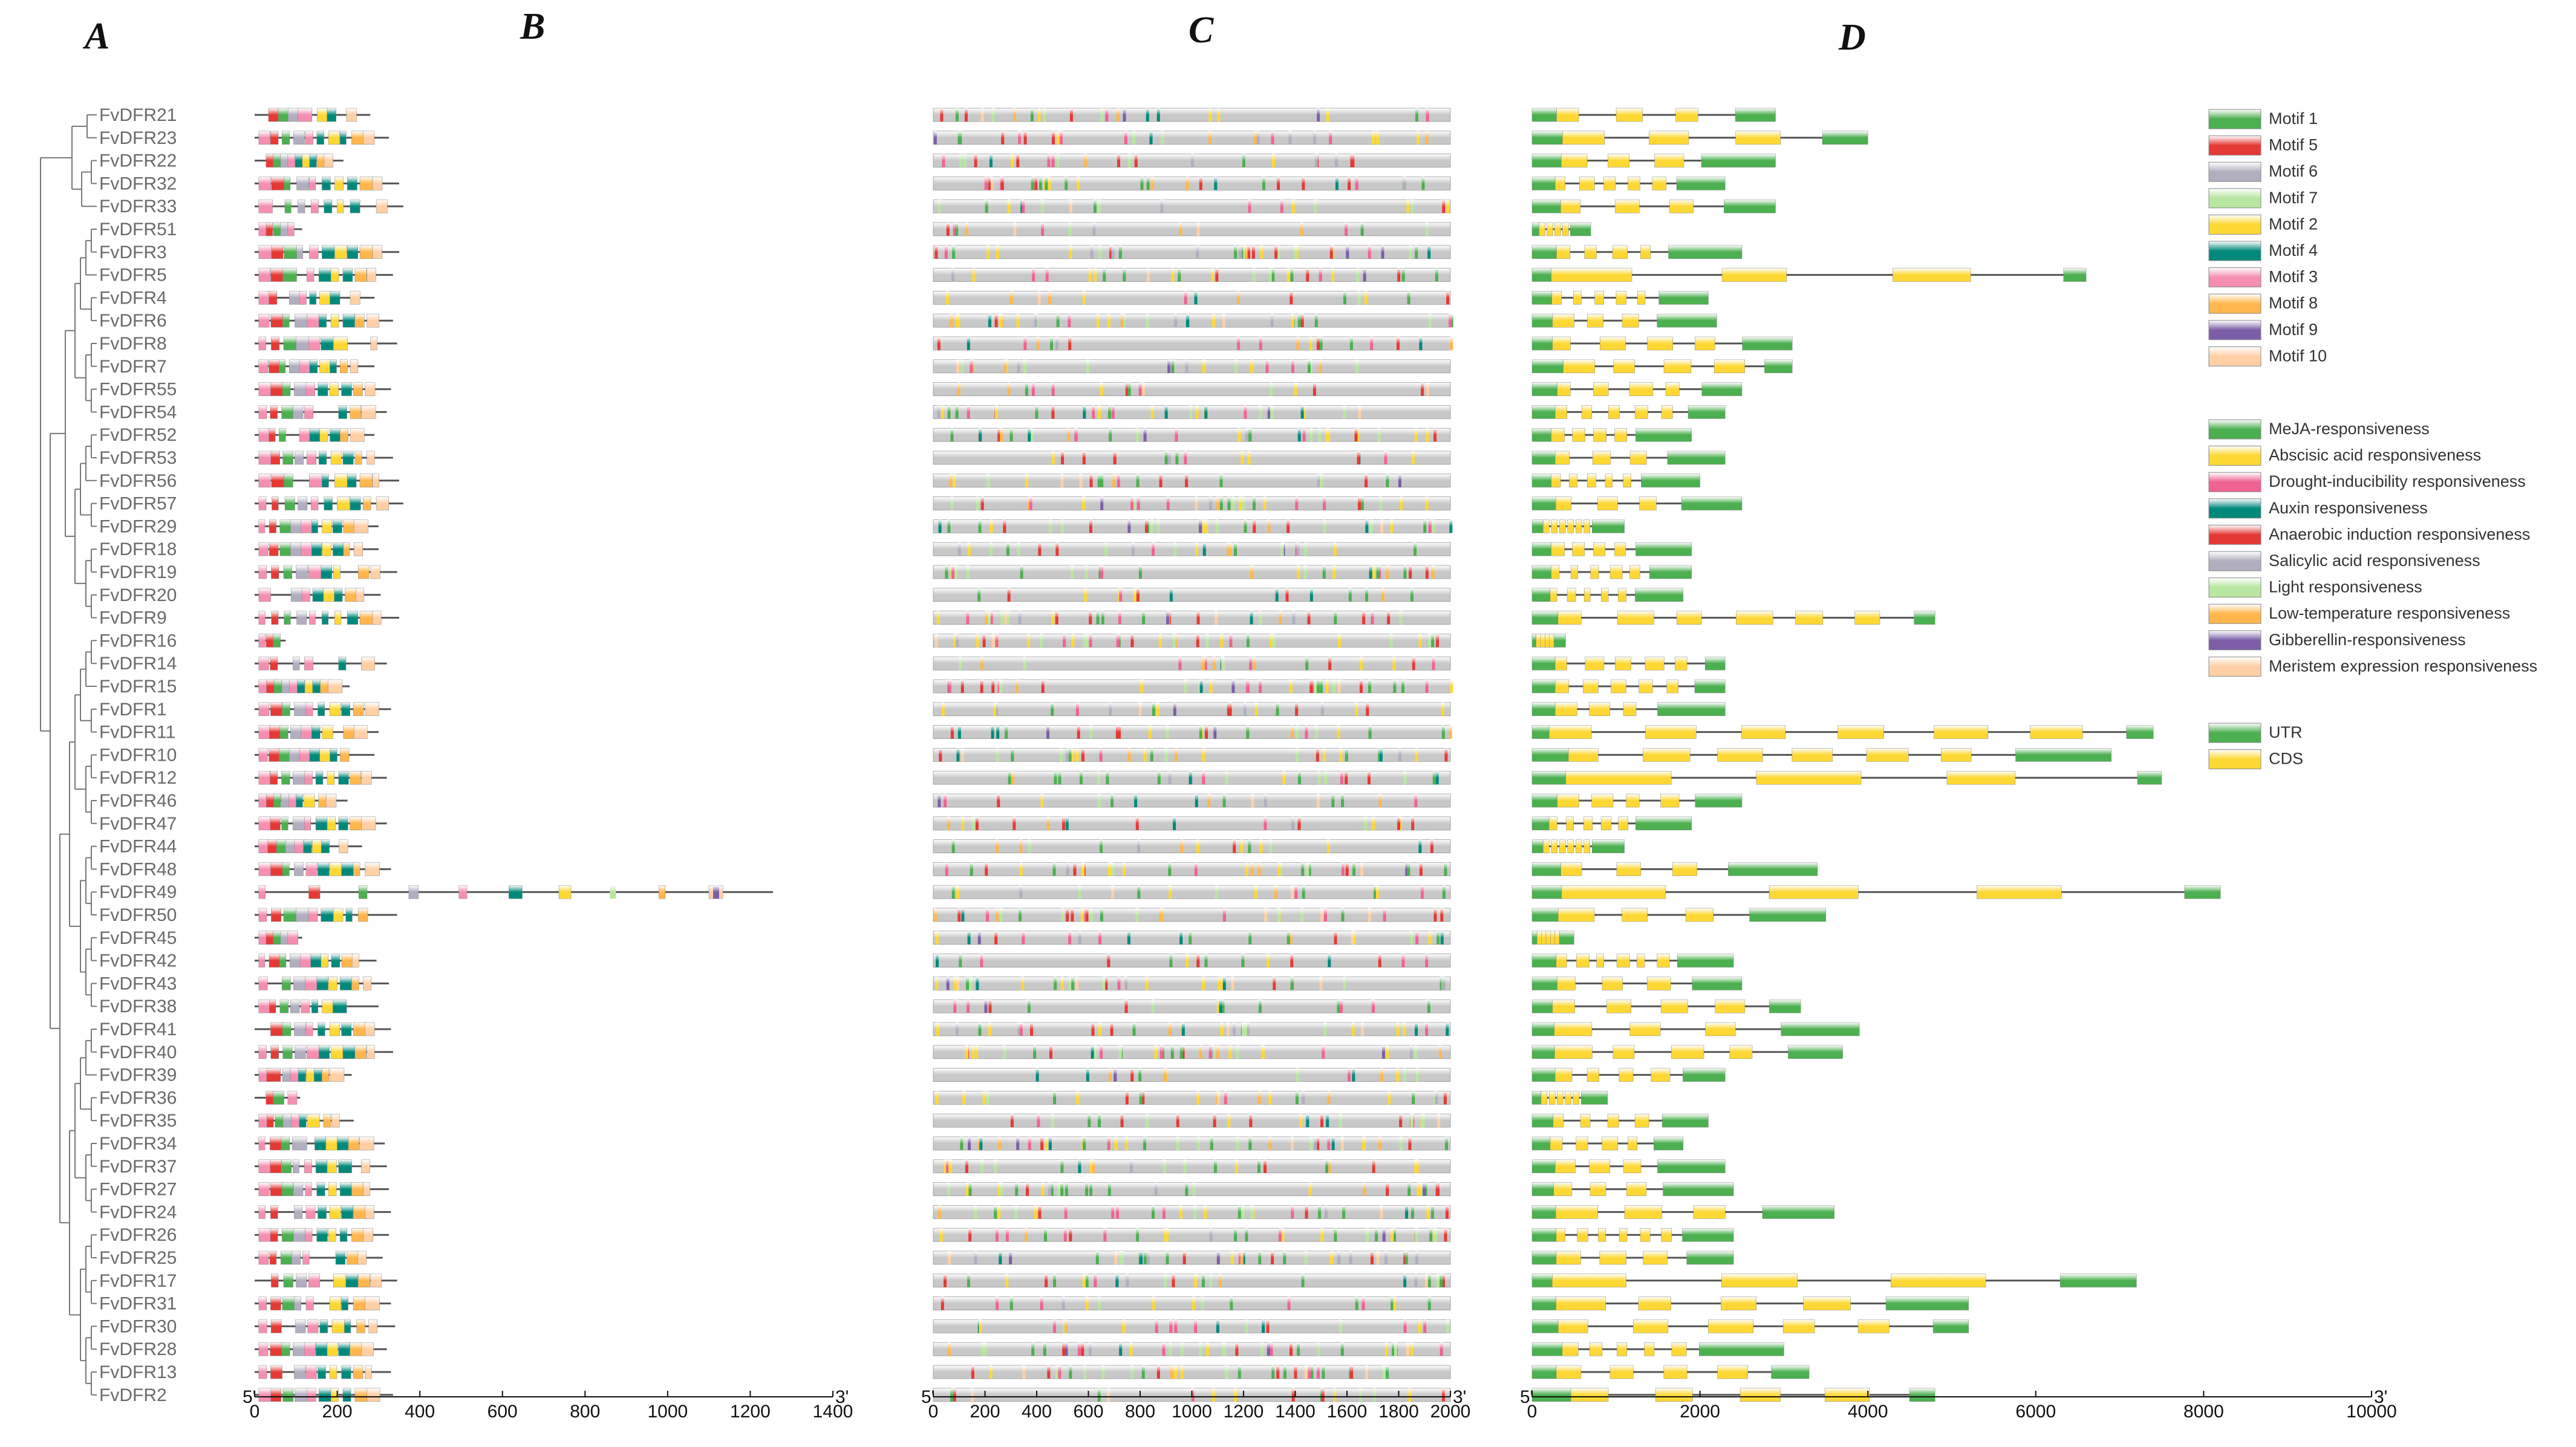  I want to click on gene-structure-row, so click(1695, 1029).